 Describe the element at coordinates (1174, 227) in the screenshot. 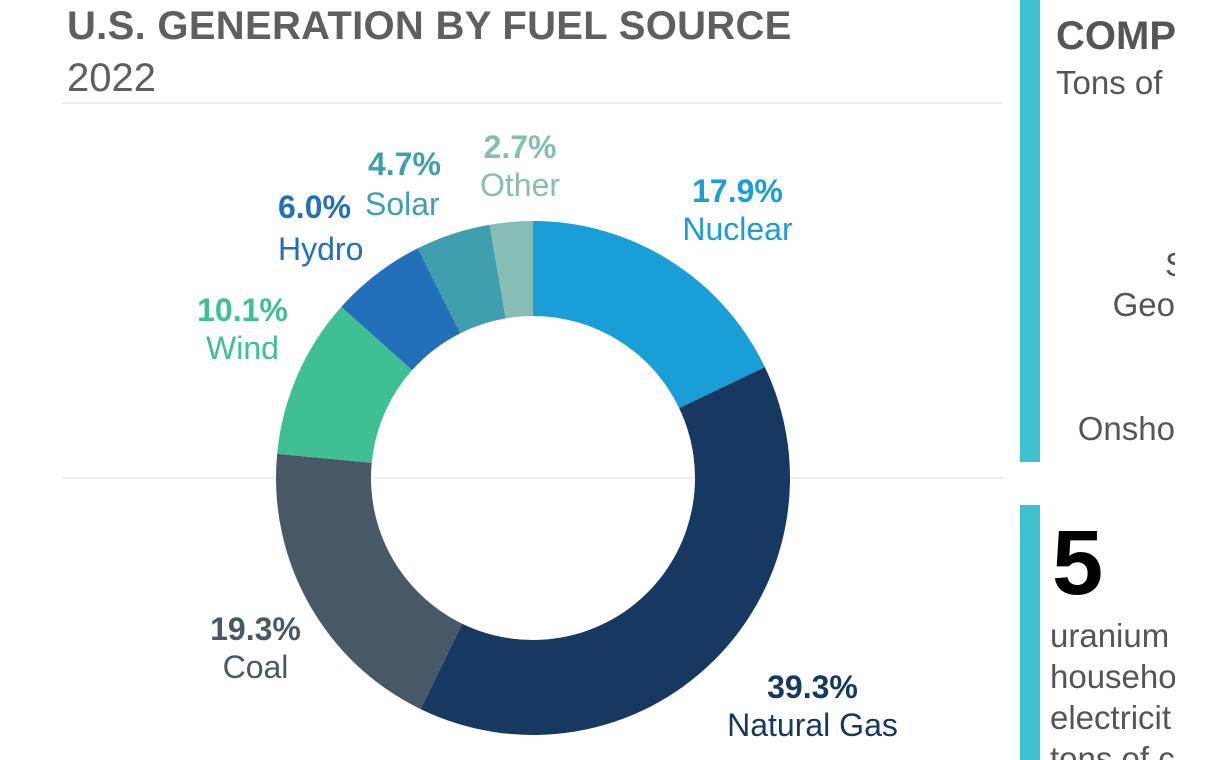

I see `category-label: I` at that location.